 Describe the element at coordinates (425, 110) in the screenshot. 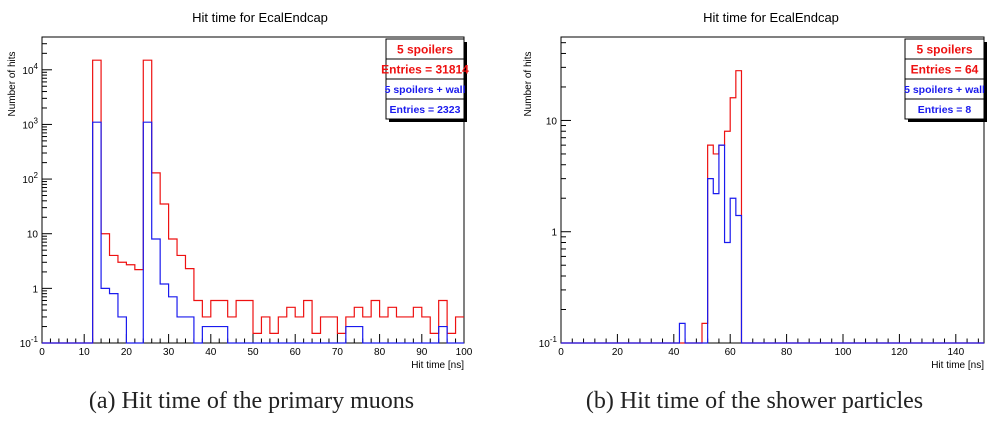

I see `chart-0-legend-entries: Entries = 2323` at that location.